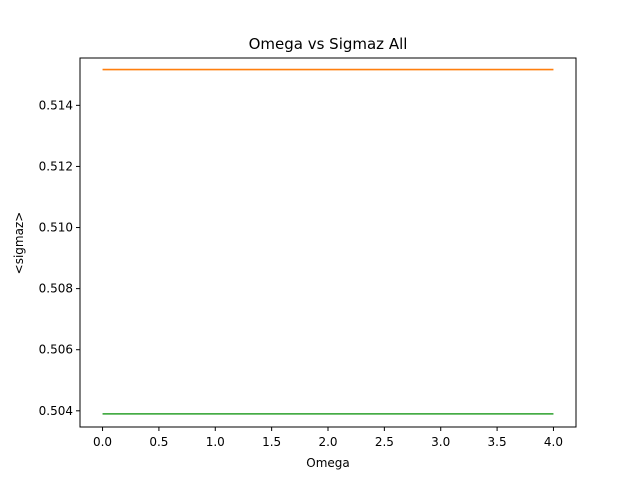 The height and width of the screenshot is (484, 640). Describe the element at coordinates (328, 463) in the screenshot. I see `x-axis-label: Omega` at that location.